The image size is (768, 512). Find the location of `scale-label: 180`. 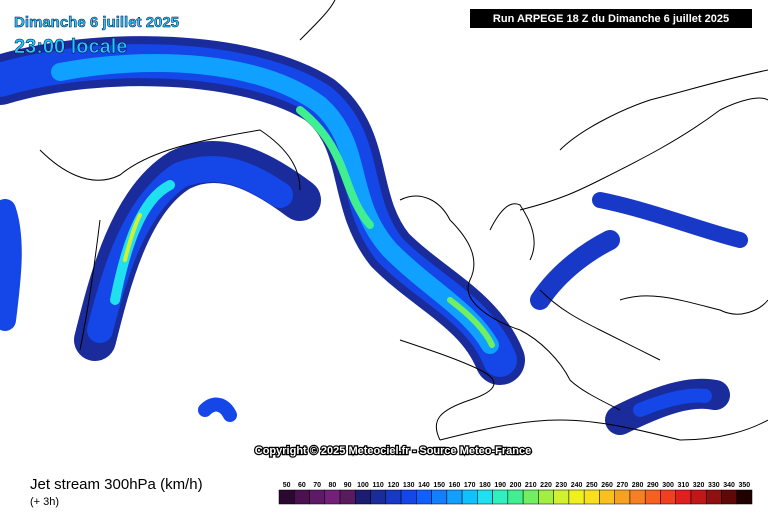

scale-label: 180 is located at coordinates (485, 485).